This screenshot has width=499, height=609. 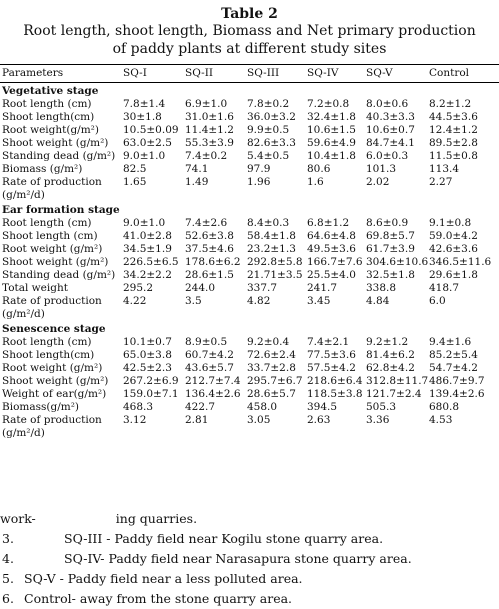 What do you see at coordinates (444, 288) in the screenshot?
I see `value-cell: 418.7` at bounding box center [444, 288].